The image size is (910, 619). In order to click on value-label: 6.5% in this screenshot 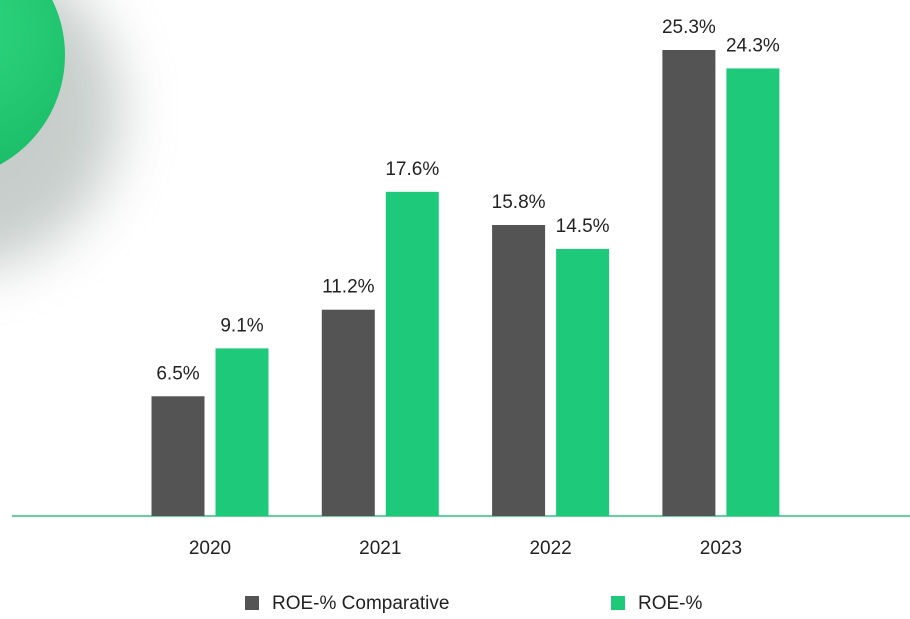, I will do `click(177, 373)`.